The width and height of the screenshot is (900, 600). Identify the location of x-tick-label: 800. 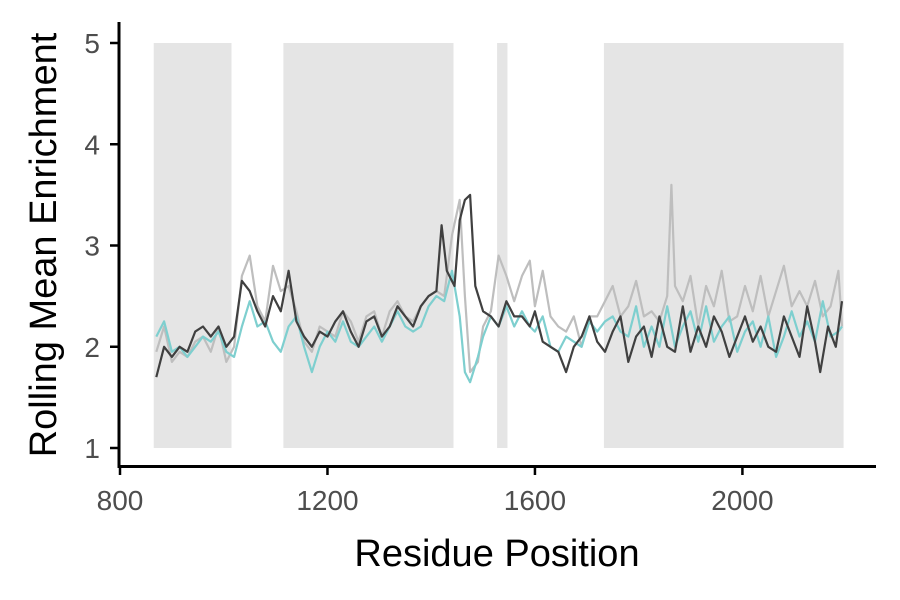
(120, 500).